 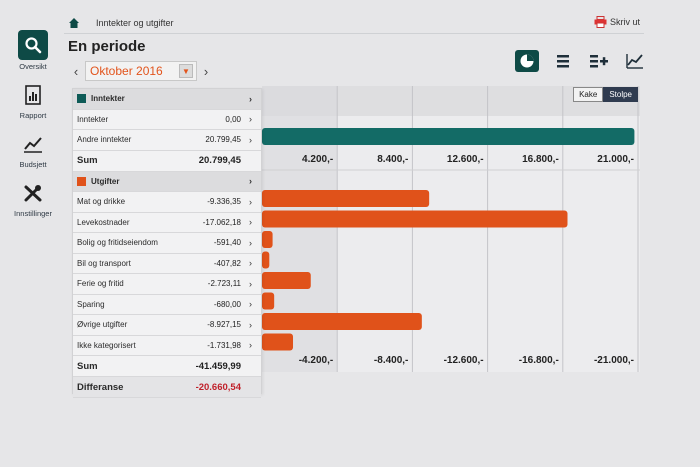 What do you see at coordinates (76, 71) in the screenshot?
I see `prev-period-button: ‹` at bounding box center [76, 71].